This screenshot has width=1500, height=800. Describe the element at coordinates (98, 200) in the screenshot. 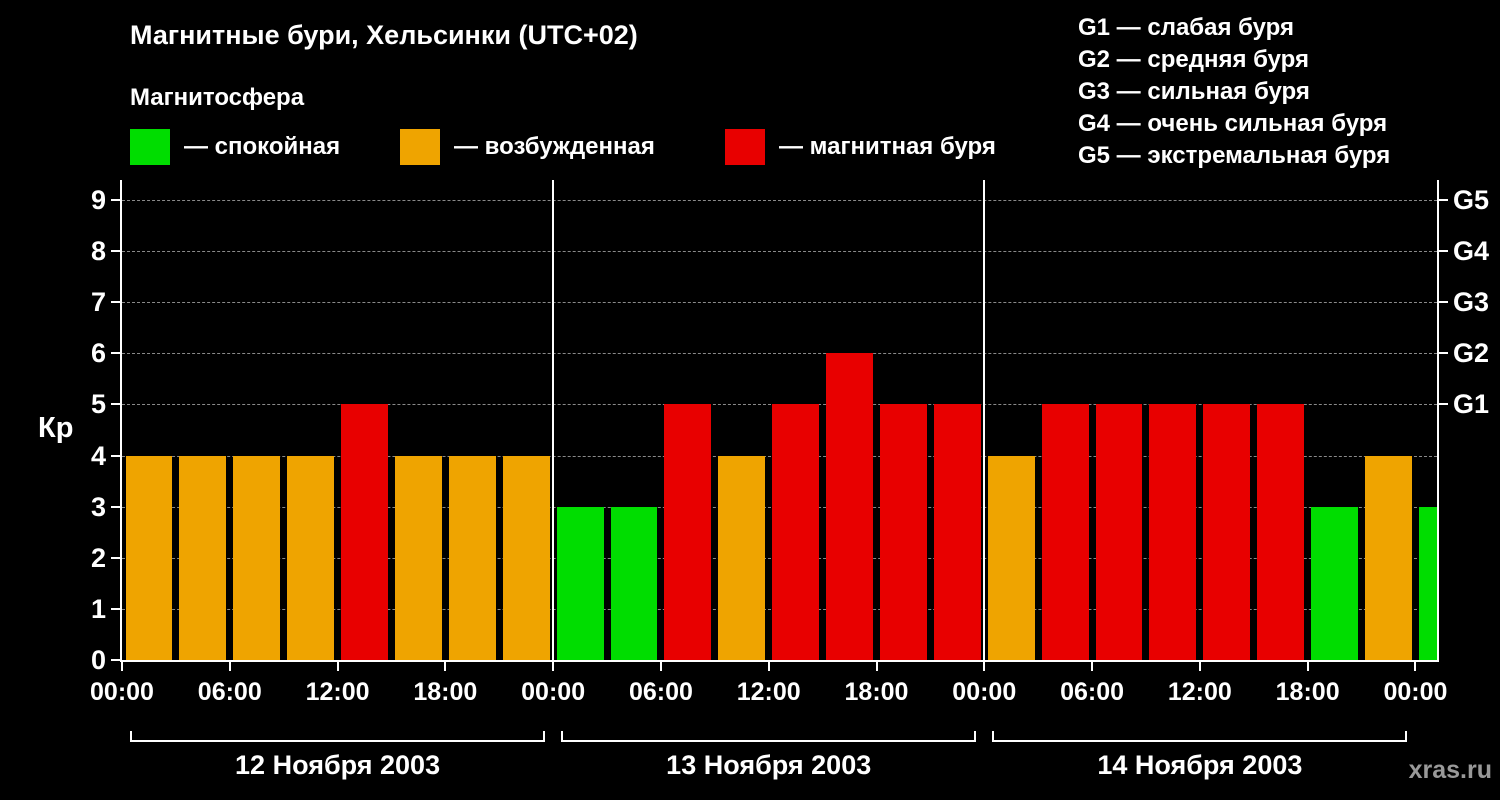

I see `y-tick-label: 9` at that location.